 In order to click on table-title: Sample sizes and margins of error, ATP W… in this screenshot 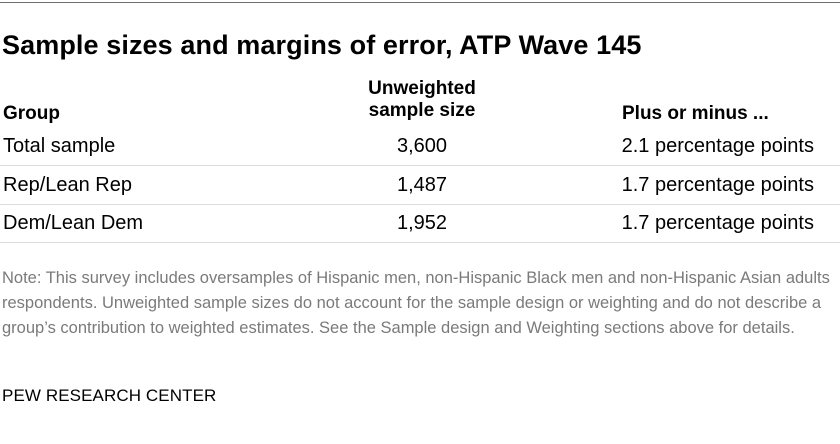, I will do `click(322, 45)`.